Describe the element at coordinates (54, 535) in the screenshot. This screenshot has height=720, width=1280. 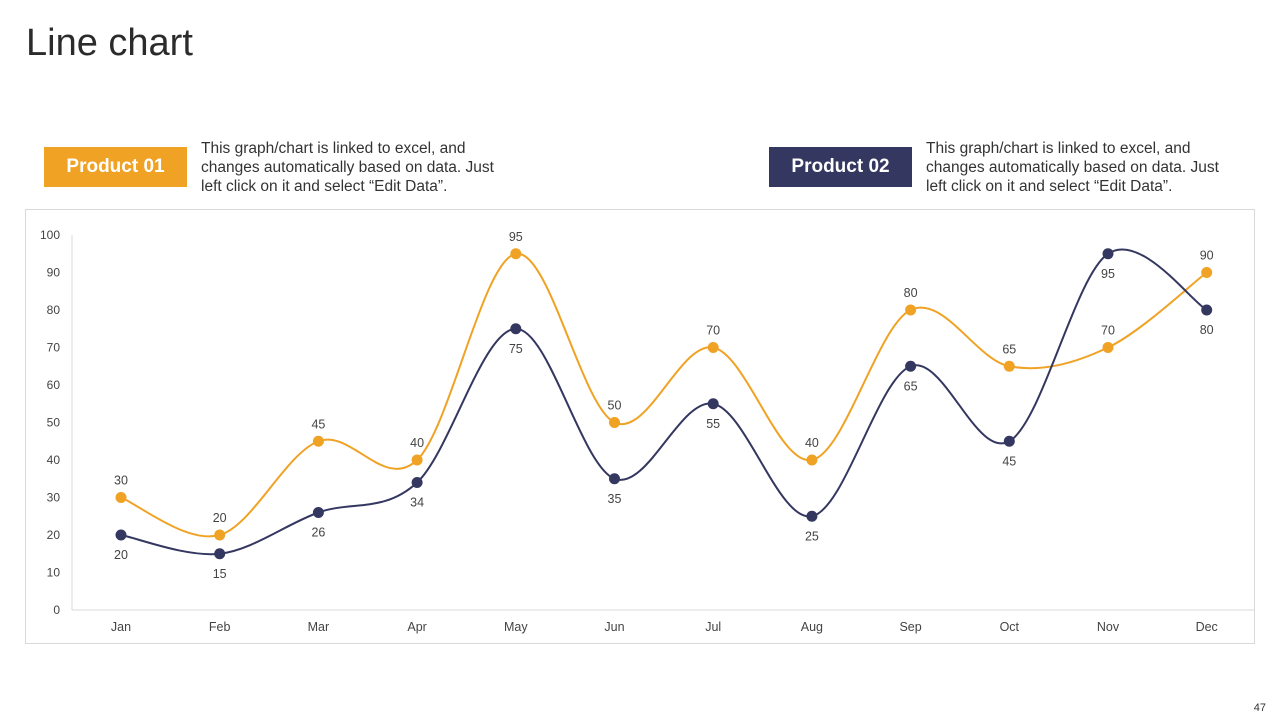
I see `y-tick-label: 20` at that location.